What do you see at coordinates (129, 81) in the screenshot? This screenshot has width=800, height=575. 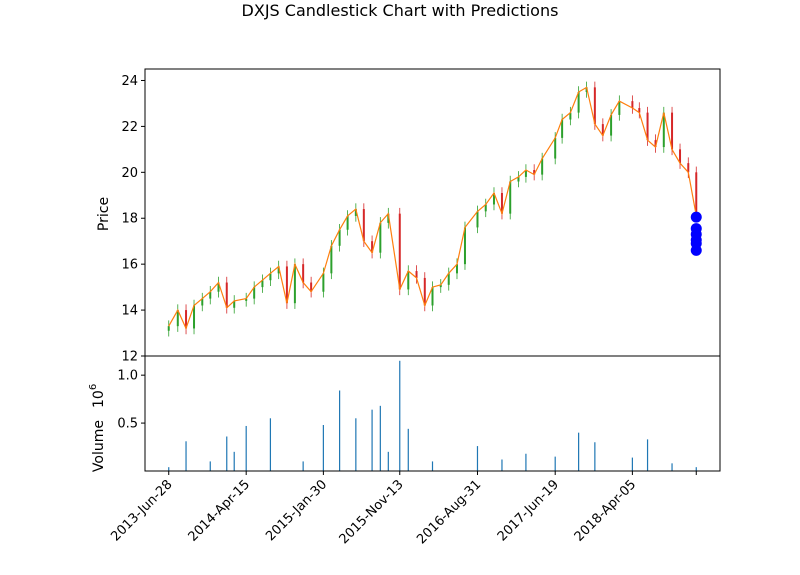 I see `price-y-tick-label: 24` at bounding box center [129, 81].